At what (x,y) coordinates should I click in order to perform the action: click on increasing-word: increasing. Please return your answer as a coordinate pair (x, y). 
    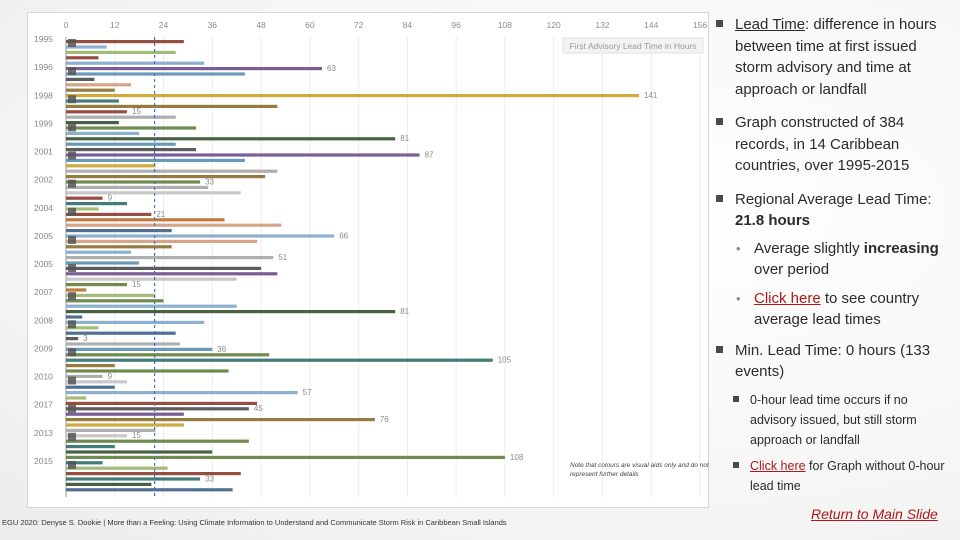
    Looking at the image, I should click on (901, 248).